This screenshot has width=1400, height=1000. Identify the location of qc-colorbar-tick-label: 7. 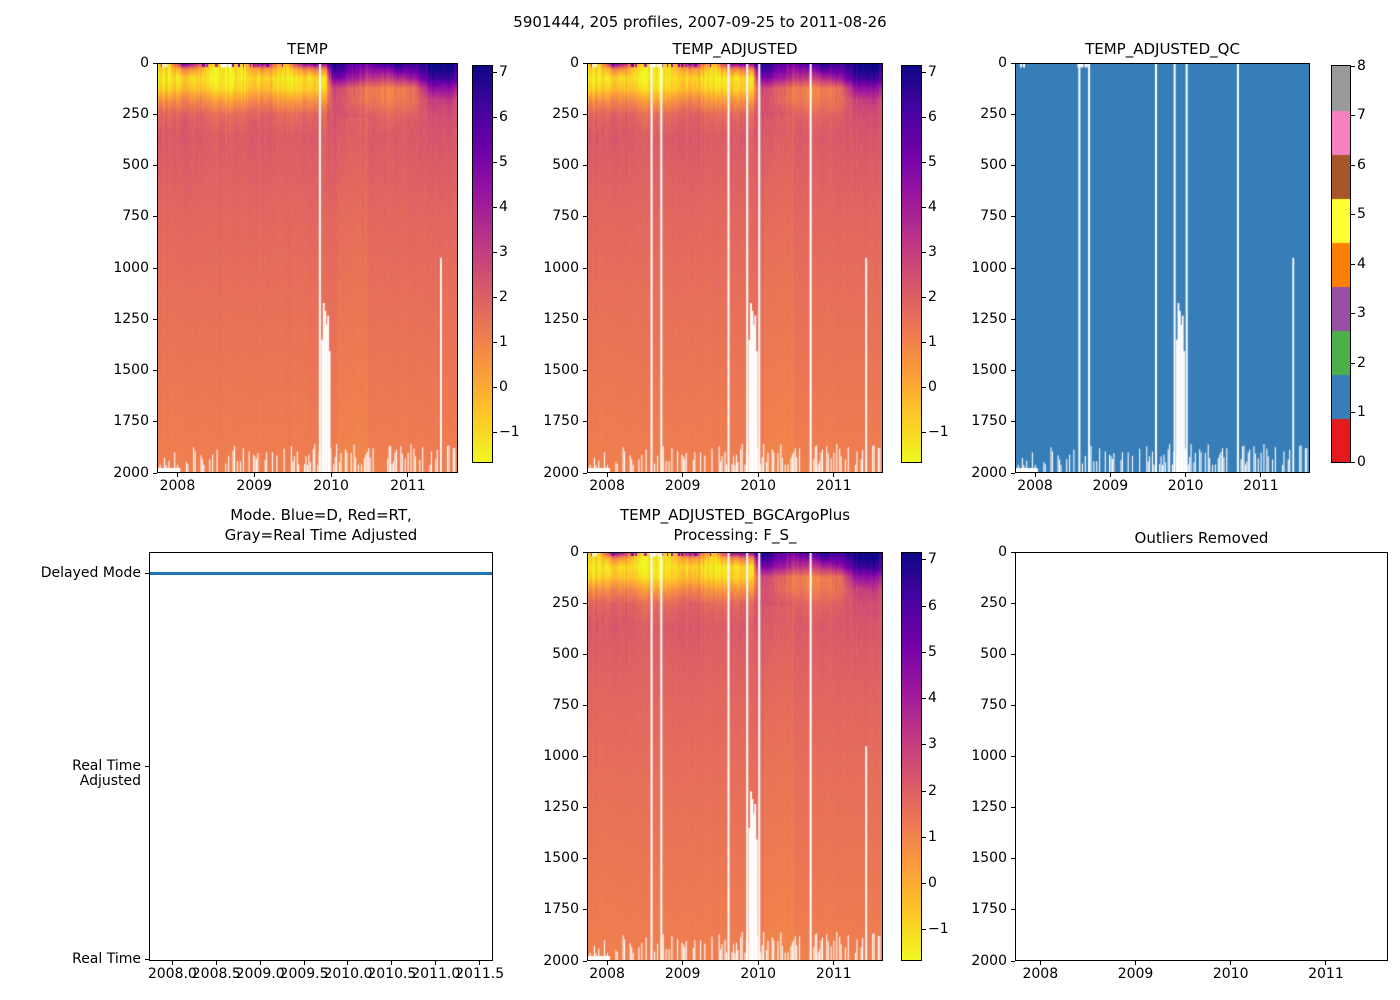
(1361, 115).